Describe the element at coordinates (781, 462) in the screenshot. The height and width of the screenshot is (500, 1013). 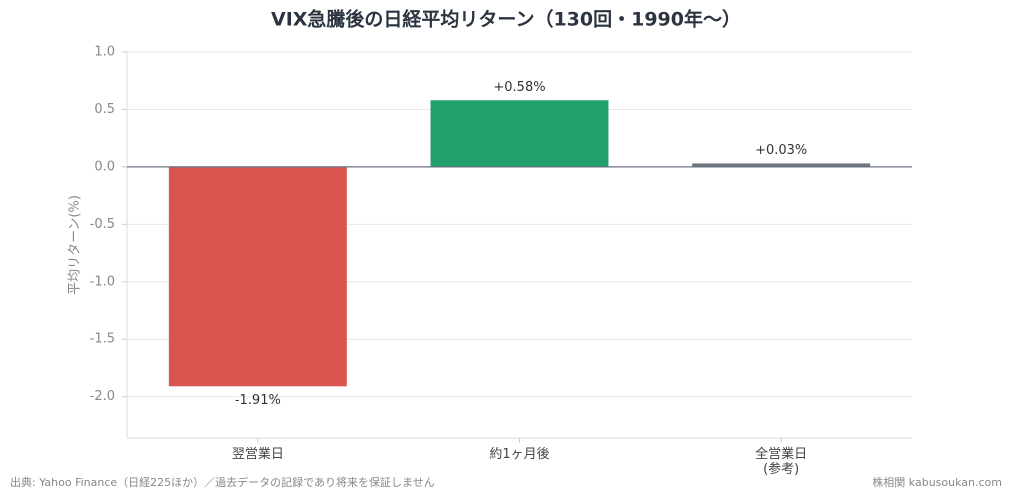
I see `x-tick-label: 全営業日 (参考)` at that location.